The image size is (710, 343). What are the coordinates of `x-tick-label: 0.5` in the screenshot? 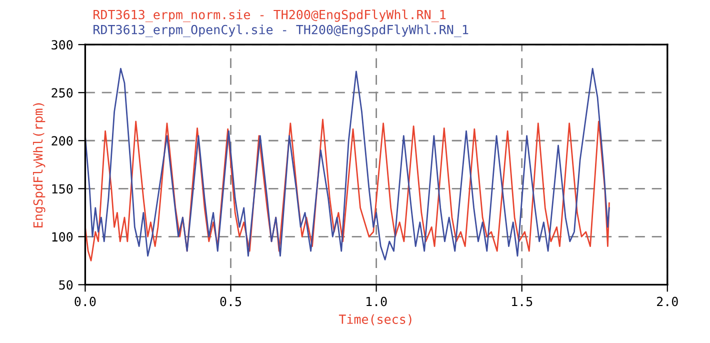 It's located at (231, 301).